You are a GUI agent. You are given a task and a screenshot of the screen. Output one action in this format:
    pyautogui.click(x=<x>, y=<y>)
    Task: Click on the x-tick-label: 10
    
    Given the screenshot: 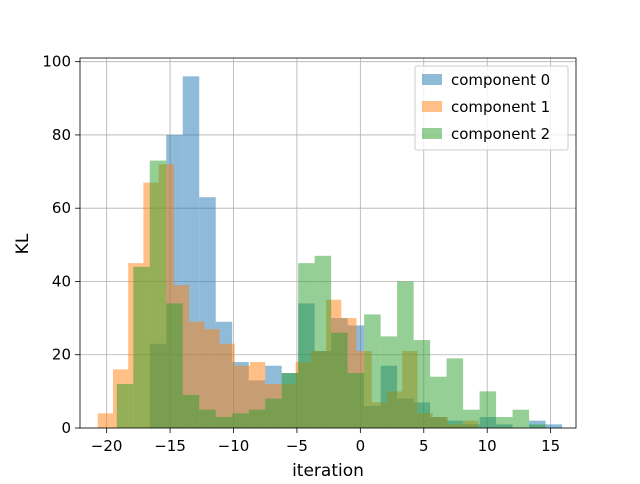 What is the action you would take?
    pyautogui.click(x=487, y=446)
    